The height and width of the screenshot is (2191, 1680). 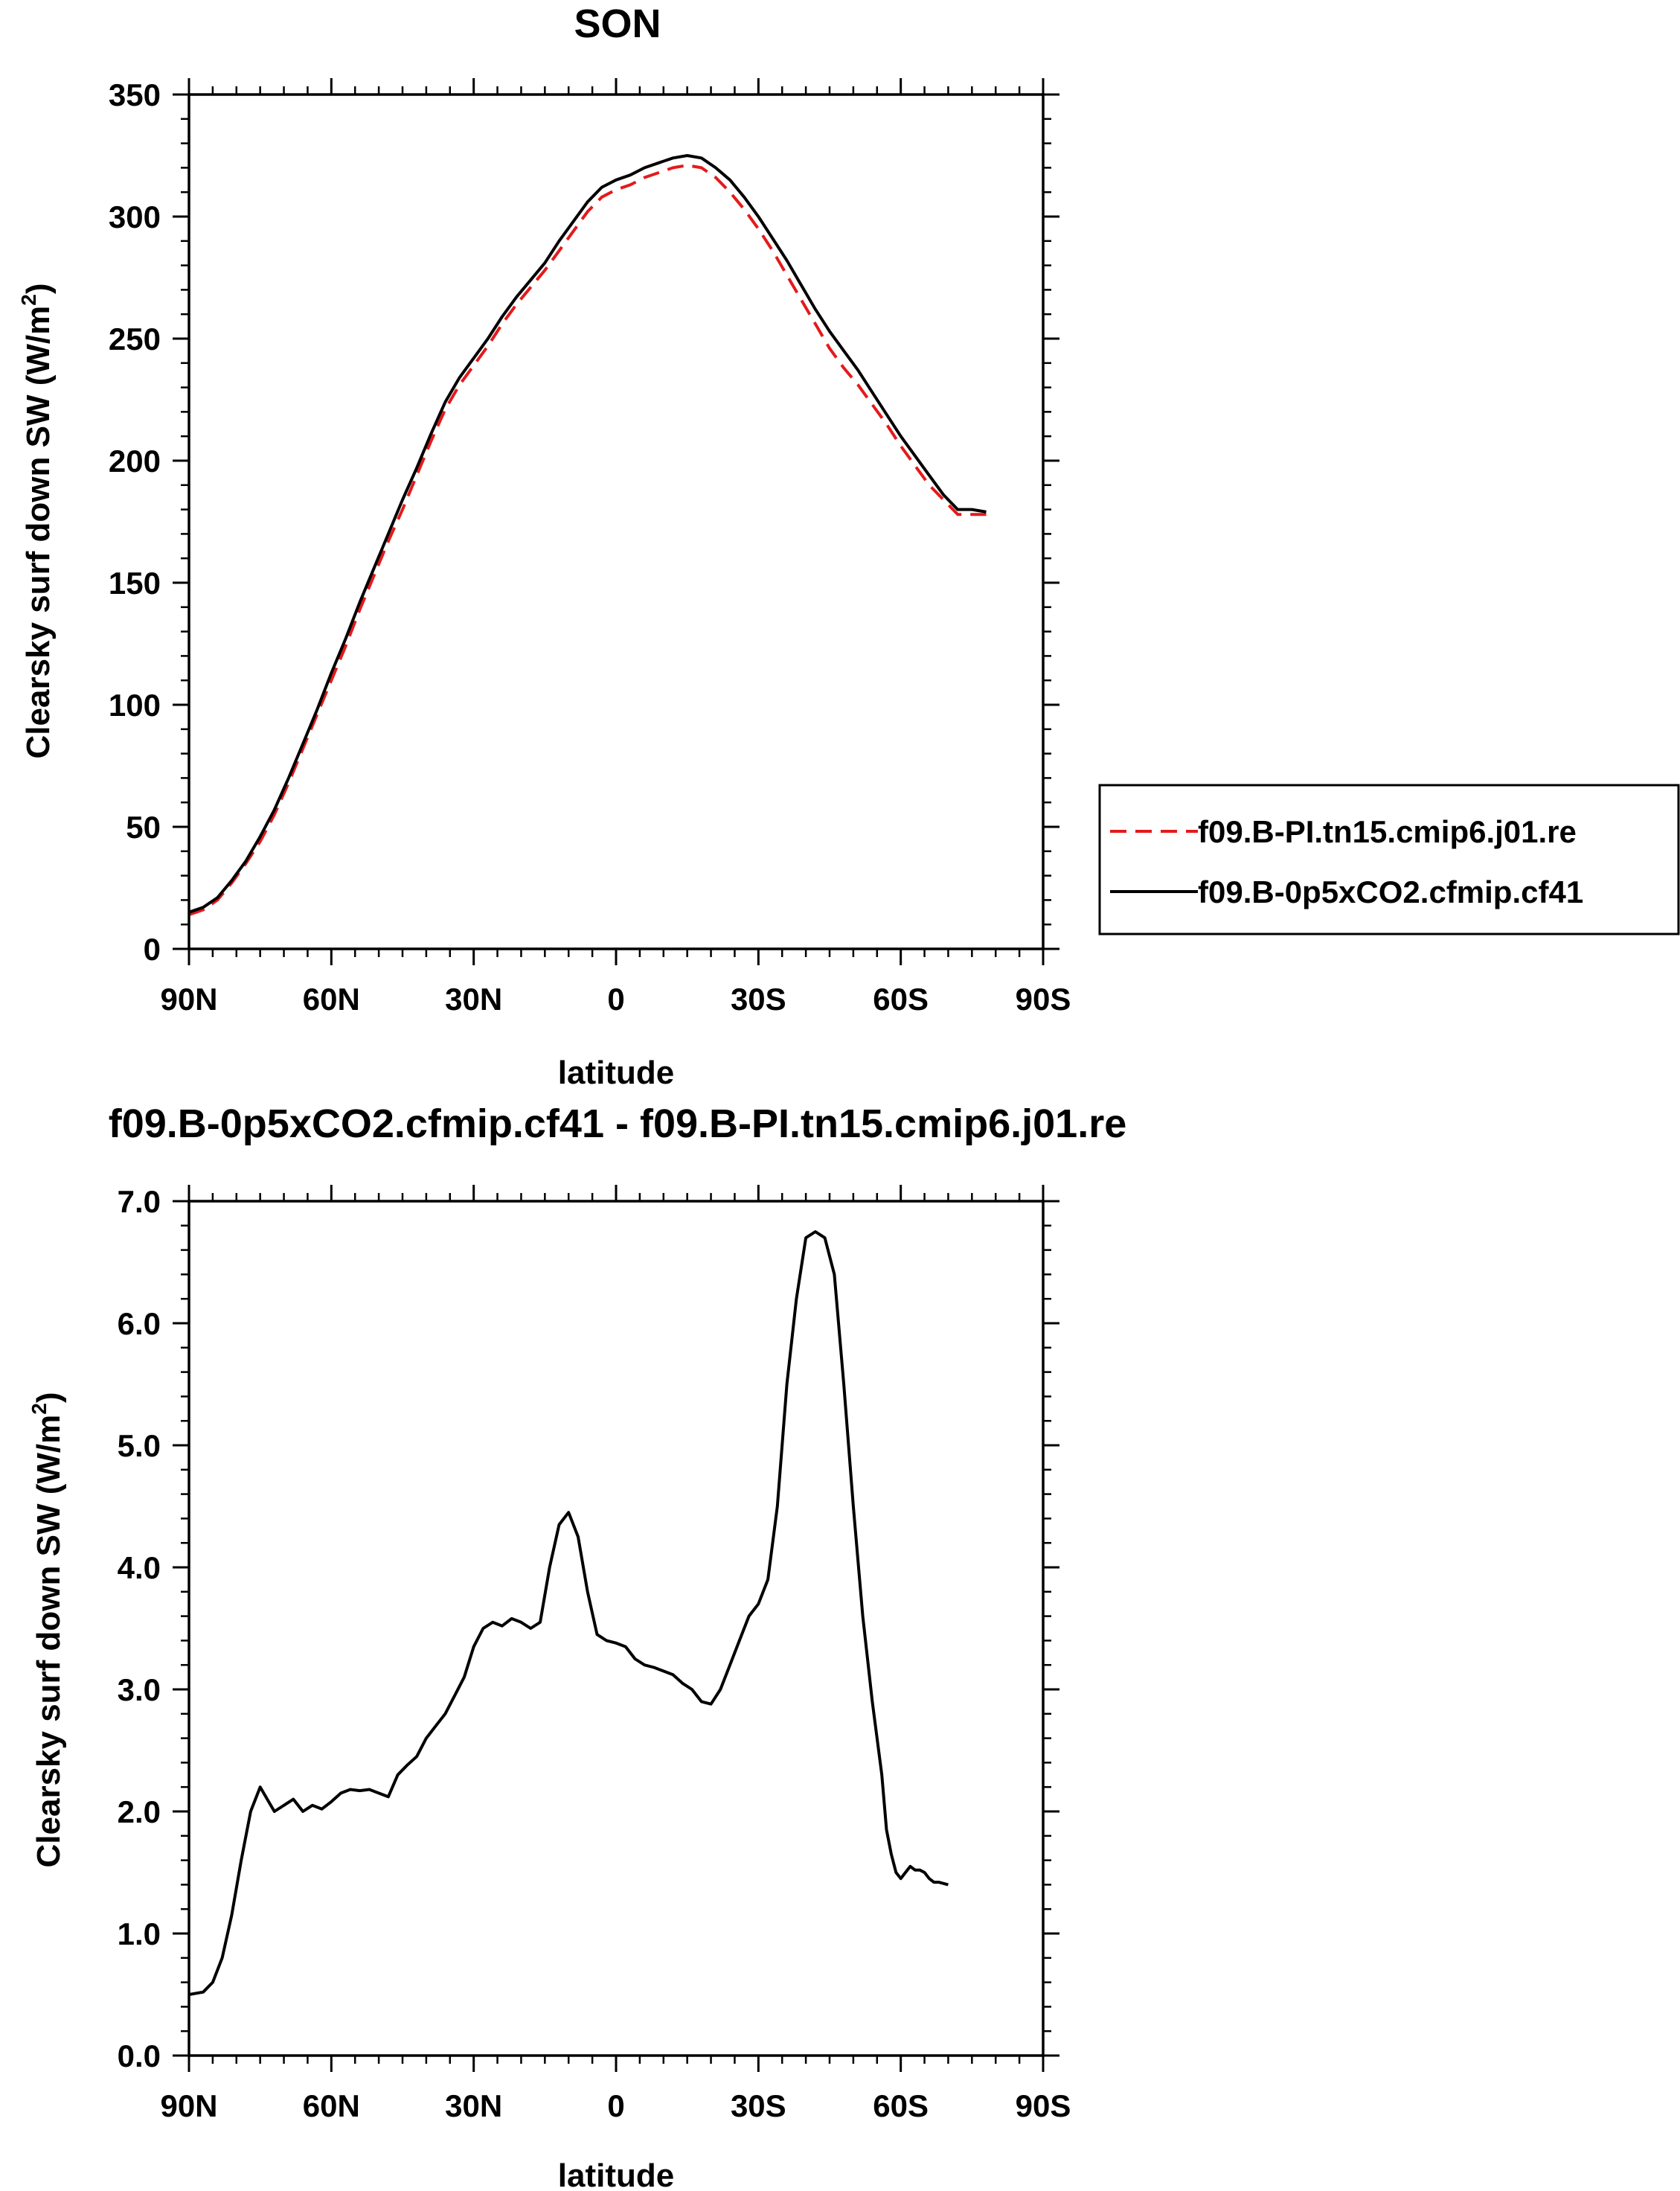 What do you see at coordinates (140, 1628) in the screenshot?
I see `bottom-panel-y-tick-labels: 0.0 1.0 2.0 3.0 4.0 5.0 6.0 7.0` at bounding box center [140, 1628].